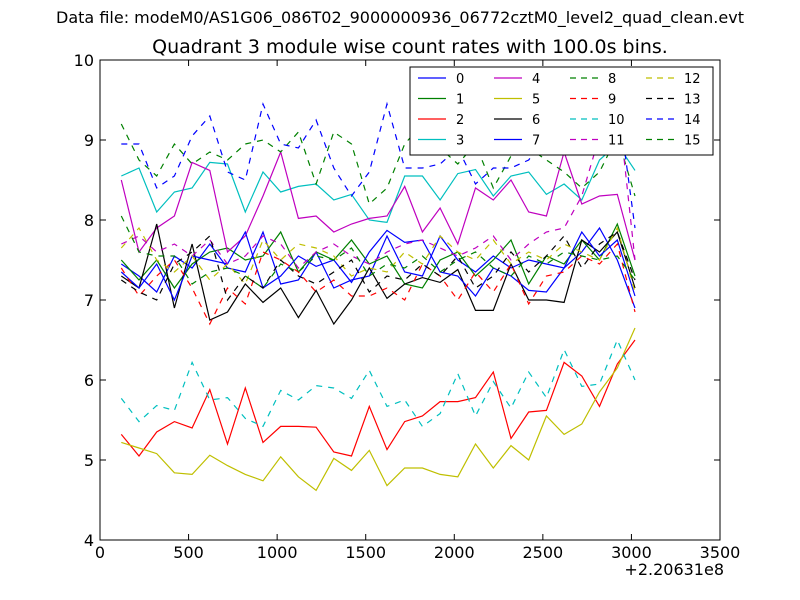  Describe the element at coordinates (720, 552) in the screenshot. I see `x-tick-label: 3500` at that location.